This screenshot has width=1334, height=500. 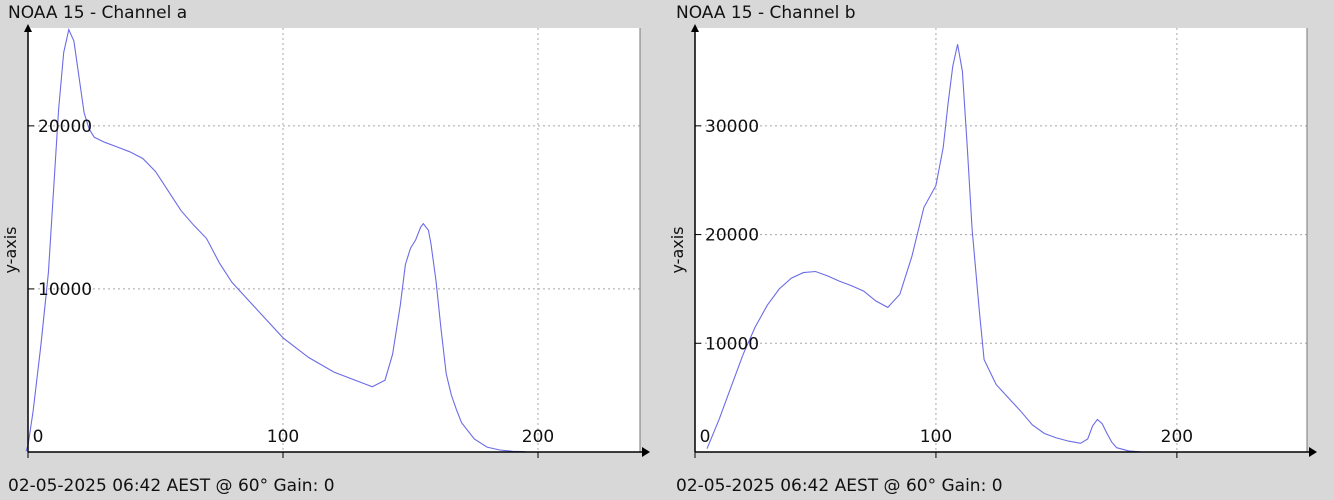 I want to click on chart-a-x-tick-label: 100, so click(x=283, y=437).